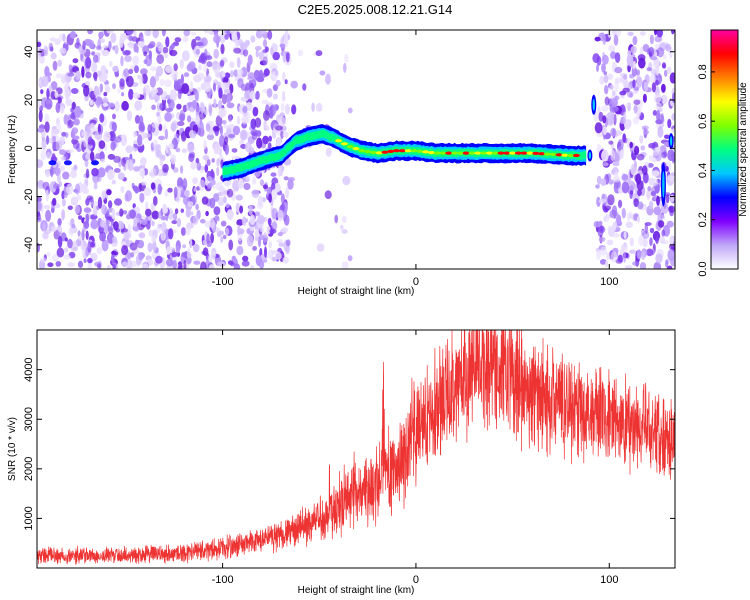  What do you see at coordinates (29, 148) in the screenshot?
I see `y-tick-label: 0` at bounding box center [29, 148].